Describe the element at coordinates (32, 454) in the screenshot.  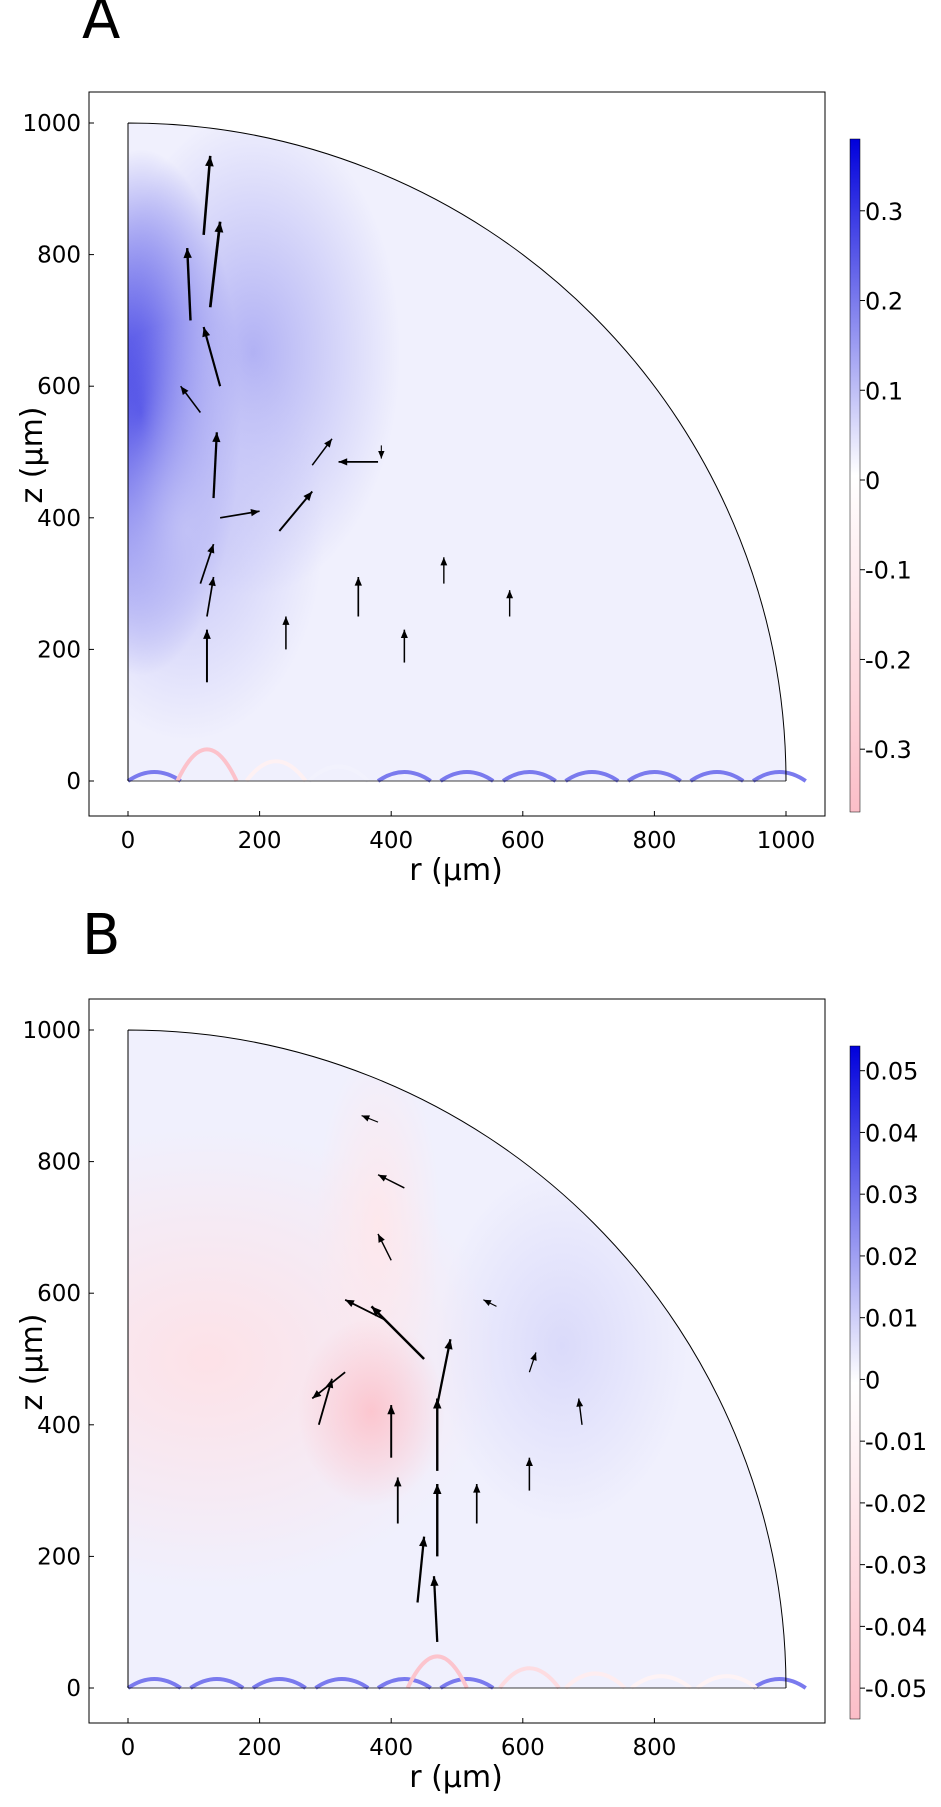
I see `y-axis-label: z (µm)` at that location.